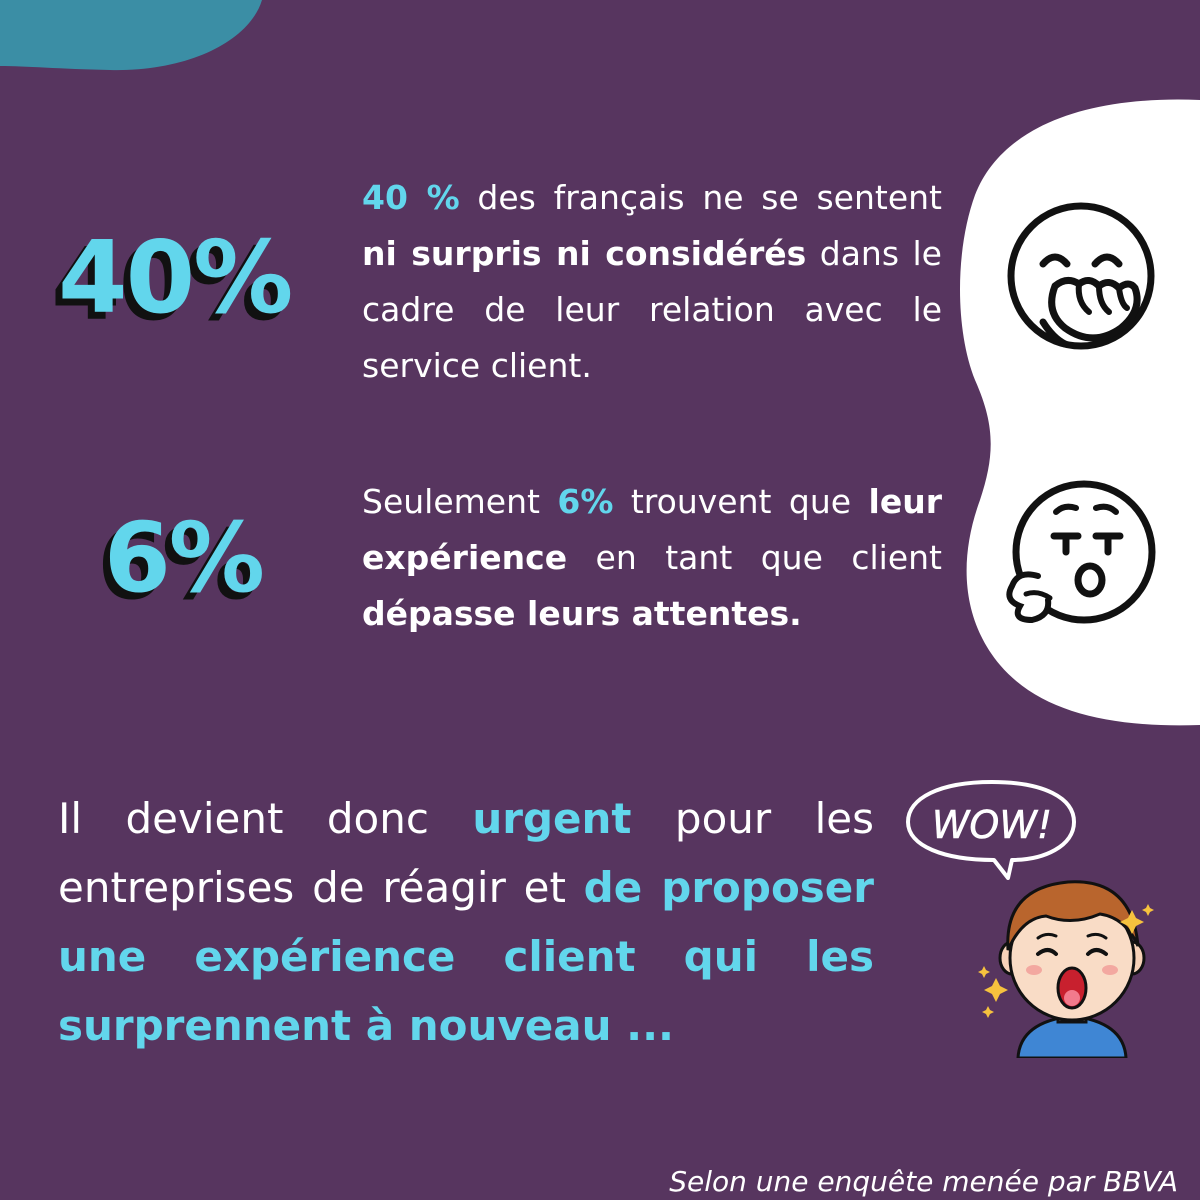 This screenshot has width=1200, height=1200. I want to click on yawning-face-icon, so click(1081, 276).